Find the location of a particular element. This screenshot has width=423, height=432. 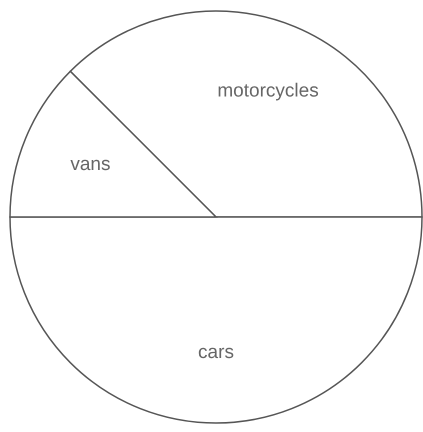

slice-label: motorcycles is located at coordinates (268, 91).